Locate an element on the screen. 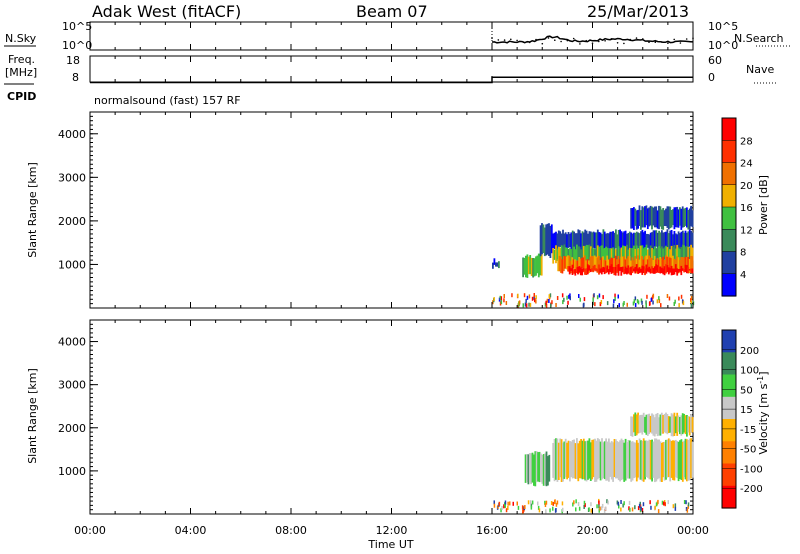 This screenshot has width=800, height=554. power-colorbar: 4 8 12 16 20 24 28 is located at coordinates (737, 207).